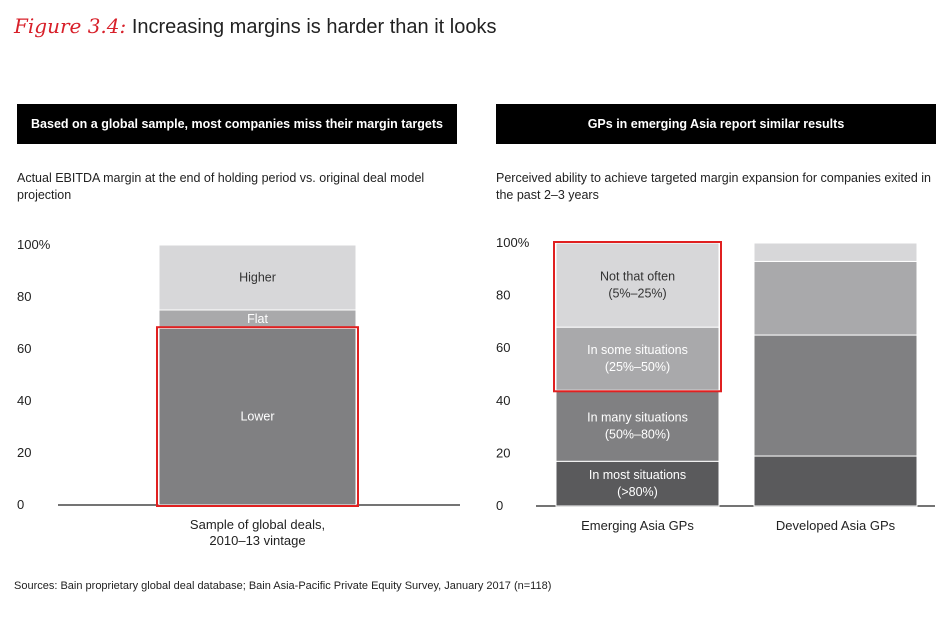  I want to click on segment-label: In some situations, so click(637, 350).